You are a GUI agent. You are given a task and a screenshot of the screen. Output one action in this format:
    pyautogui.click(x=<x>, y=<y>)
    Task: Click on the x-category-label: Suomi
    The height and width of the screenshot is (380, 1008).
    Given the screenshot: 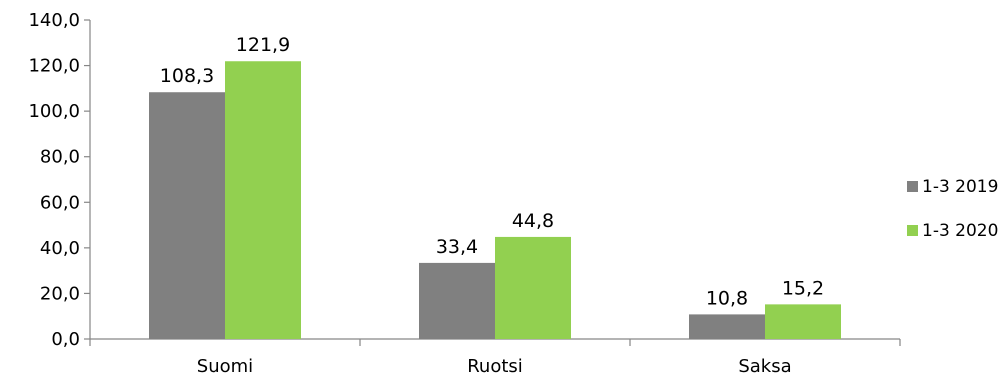 What is the action you would take?
    pyautogui.click(x=225, y=366)
    